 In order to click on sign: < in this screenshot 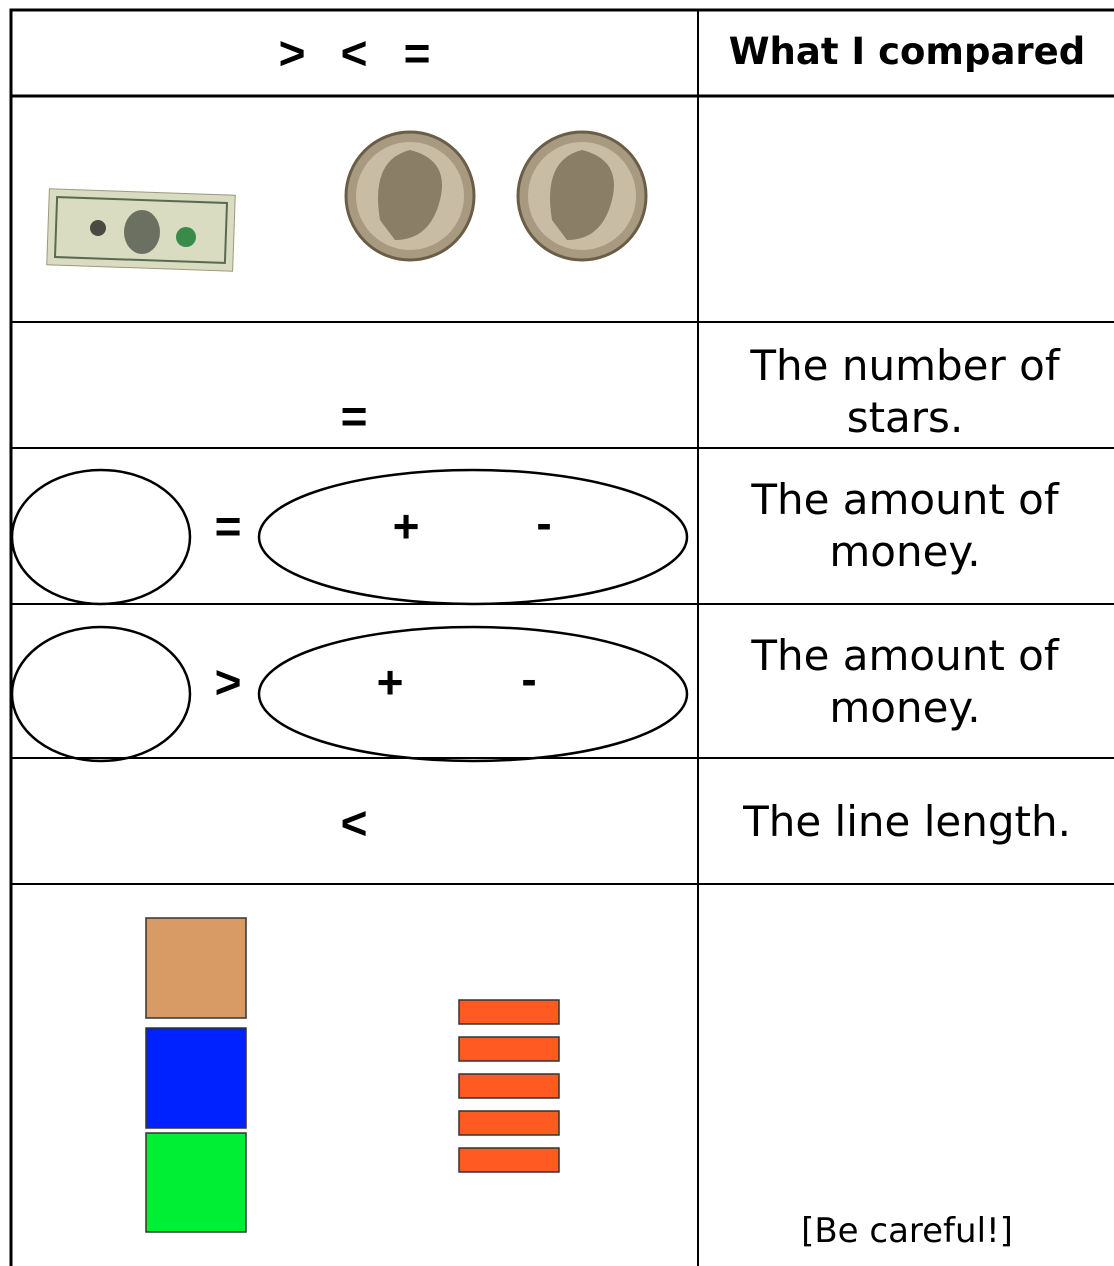, I will do `click(354, 823)`.